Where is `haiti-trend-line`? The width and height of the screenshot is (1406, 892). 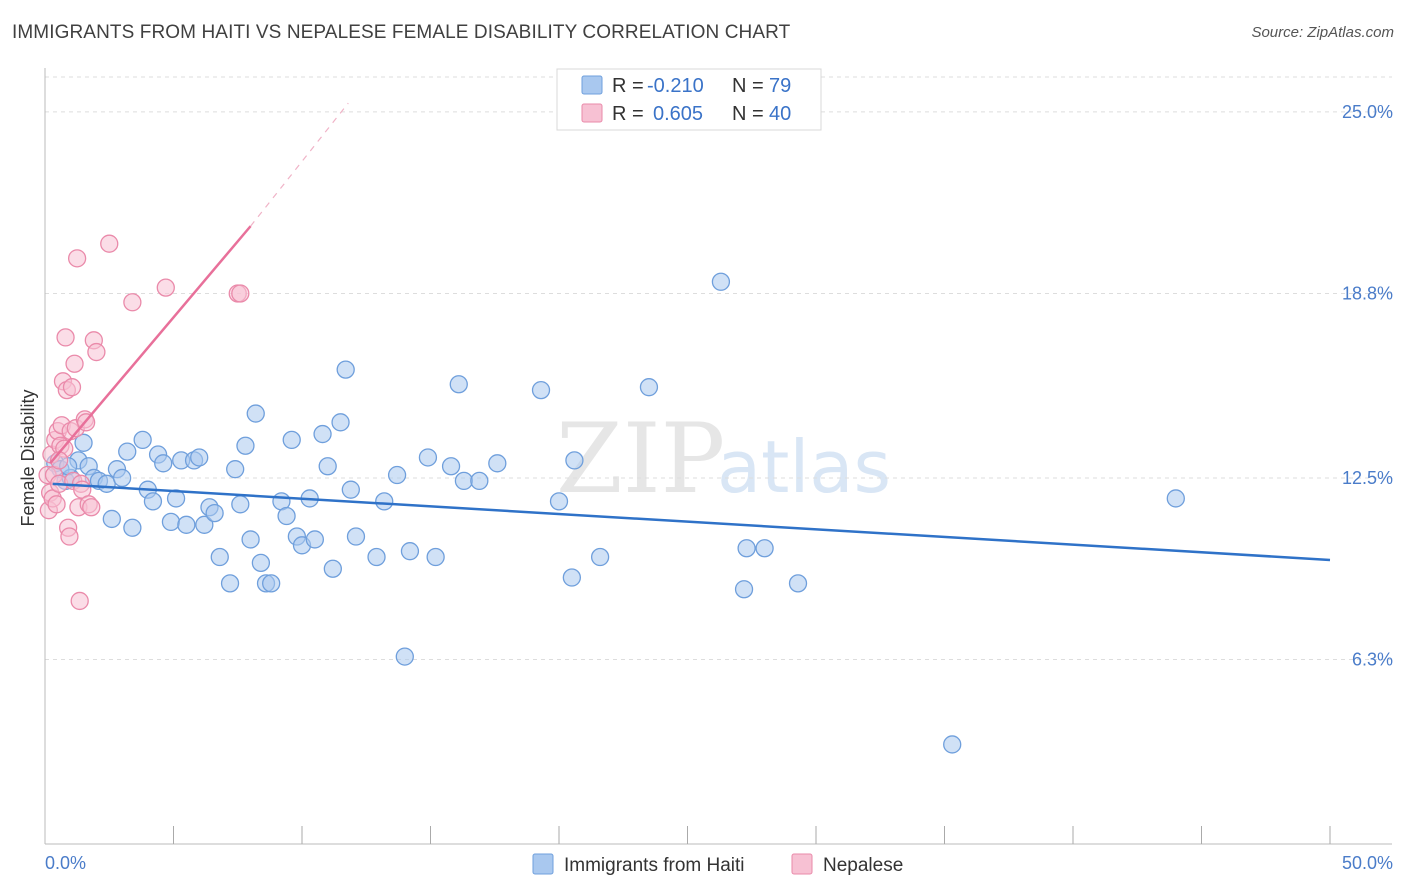
haiti-trend-line is located at coordinates (691, 522).